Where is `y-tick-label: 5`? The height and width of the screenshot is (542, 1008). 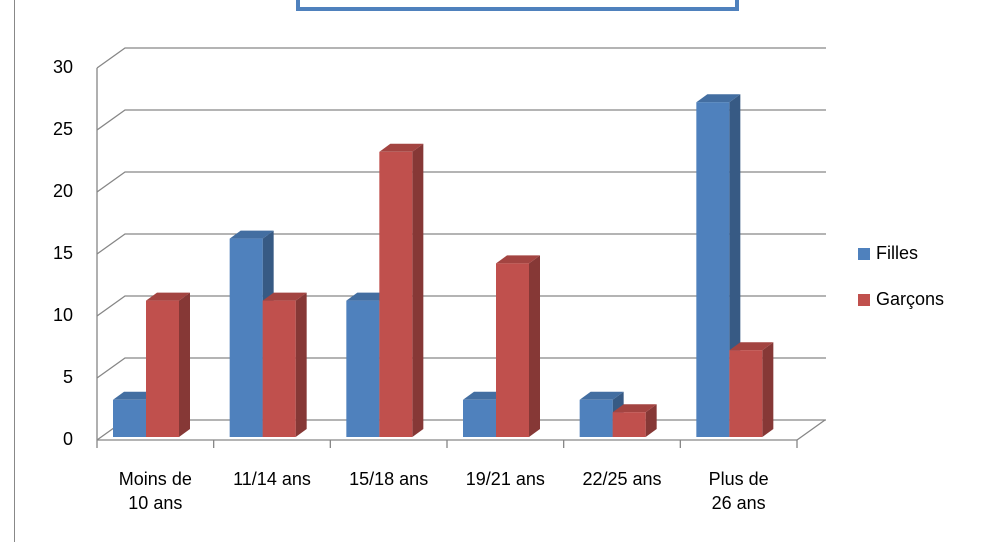 y-tick-label: 5 is located at coordinates (68, 377).